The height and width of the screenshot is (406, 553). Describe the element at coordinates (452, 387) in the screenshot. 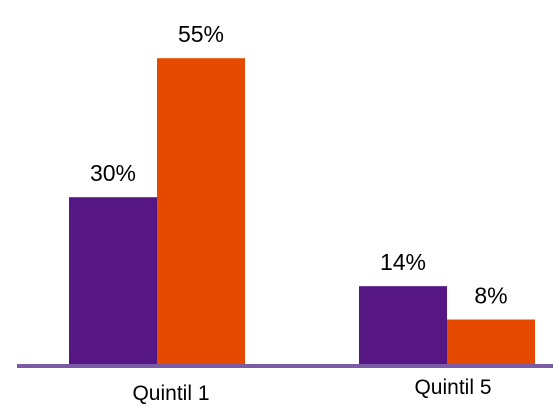

I see `category-label: Quintil 5` at that location.